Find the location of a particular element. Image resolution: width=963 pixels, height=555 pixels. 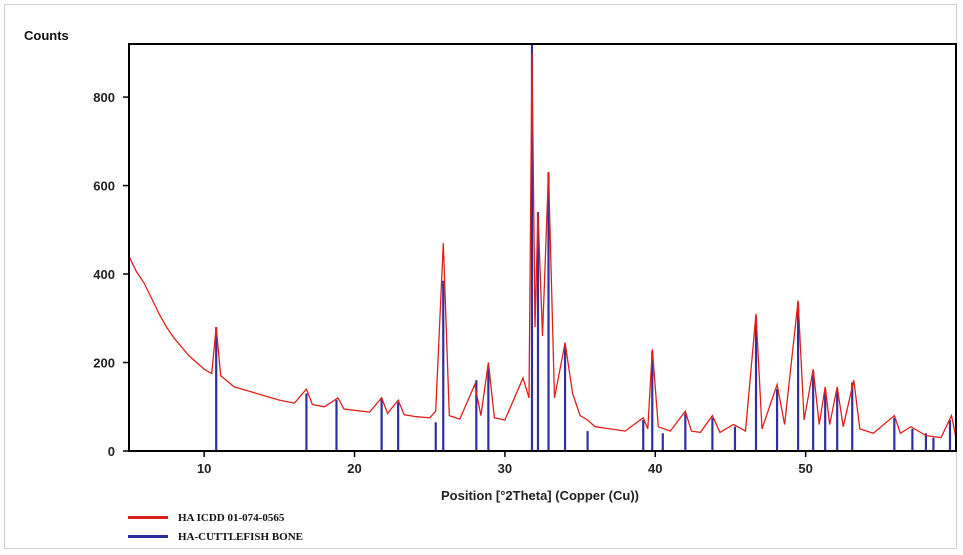

y-tick-label: 400 is located at coordinates (104, 274).